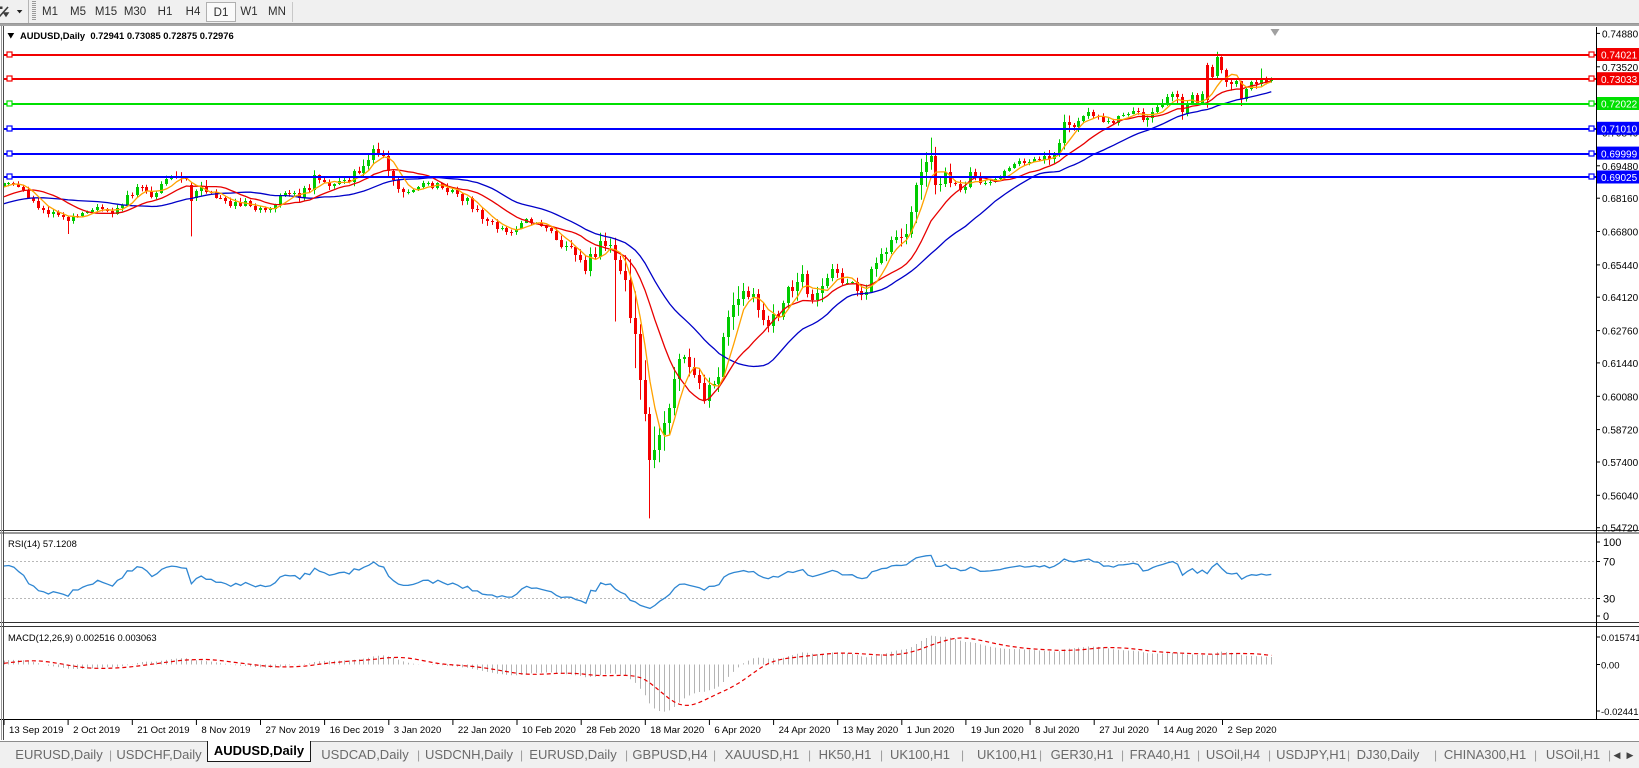 This screenshot has width=1639, height=768. What do you see at coordinates (1620, 529) in the screenshot?
I see `svg-text: 0.54720` at bounding box center [1620, 529].